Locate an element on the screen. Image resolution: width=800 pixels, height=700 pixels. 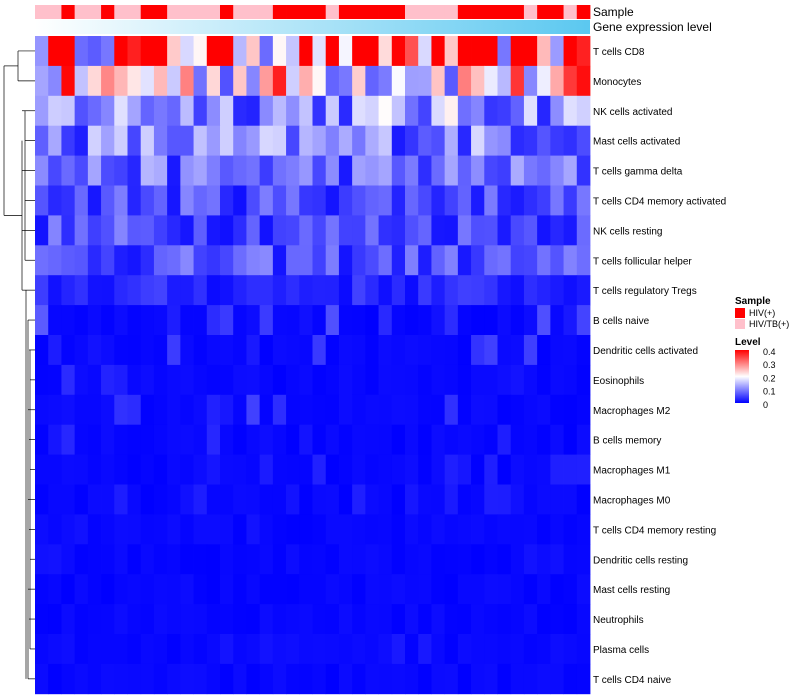
row-label: T cells follicular helper is located at coordinates (642, 261).